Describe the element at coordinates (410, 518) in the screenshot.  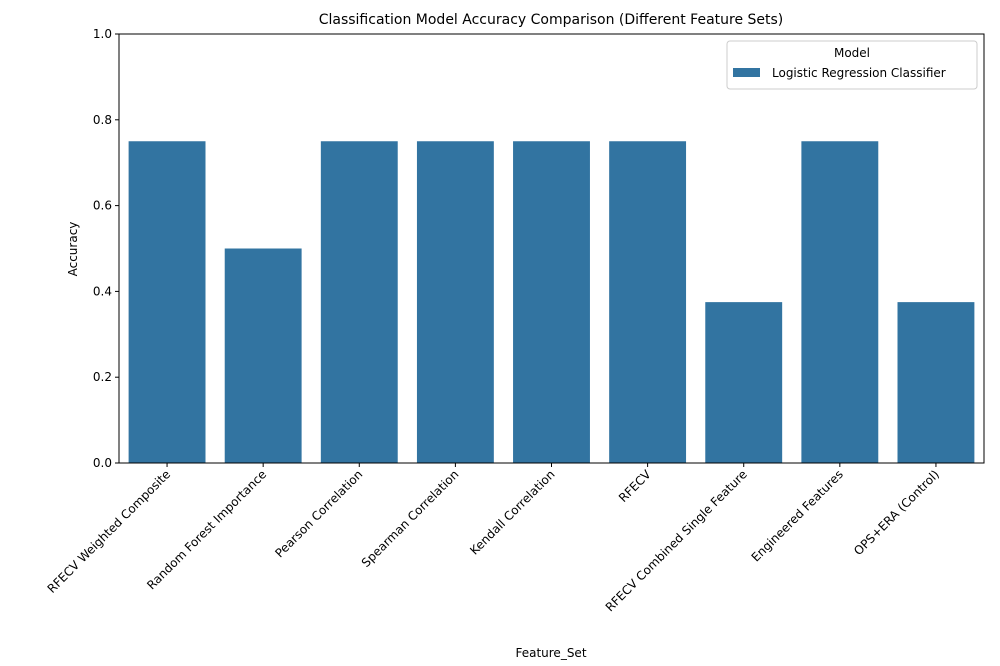
I see `x-tick-label-3: Spearman Correlation` at that location.